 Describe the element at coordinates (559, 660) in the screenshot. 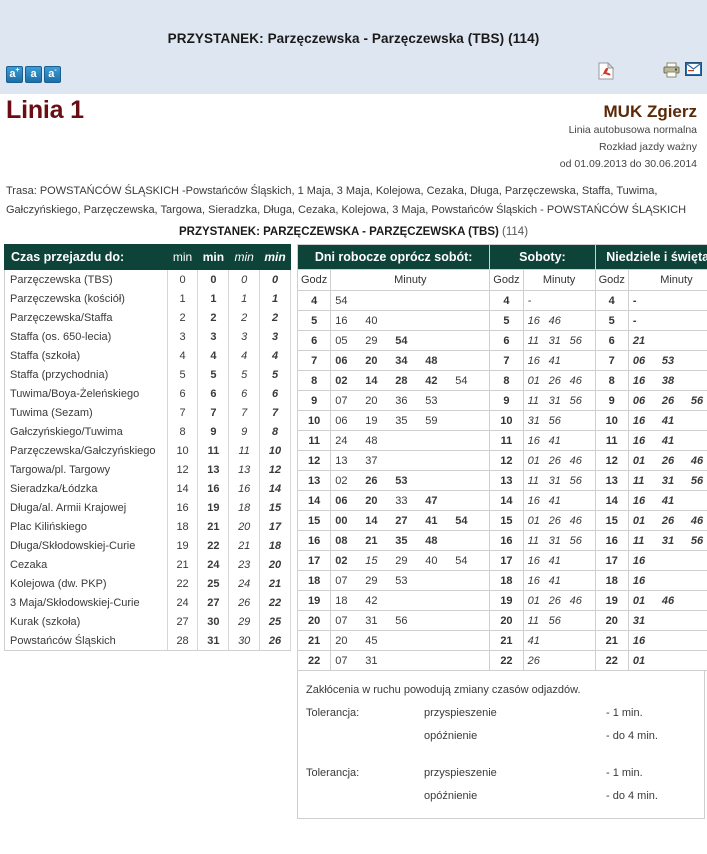

I see `saturday-minutes: 26` at that location.